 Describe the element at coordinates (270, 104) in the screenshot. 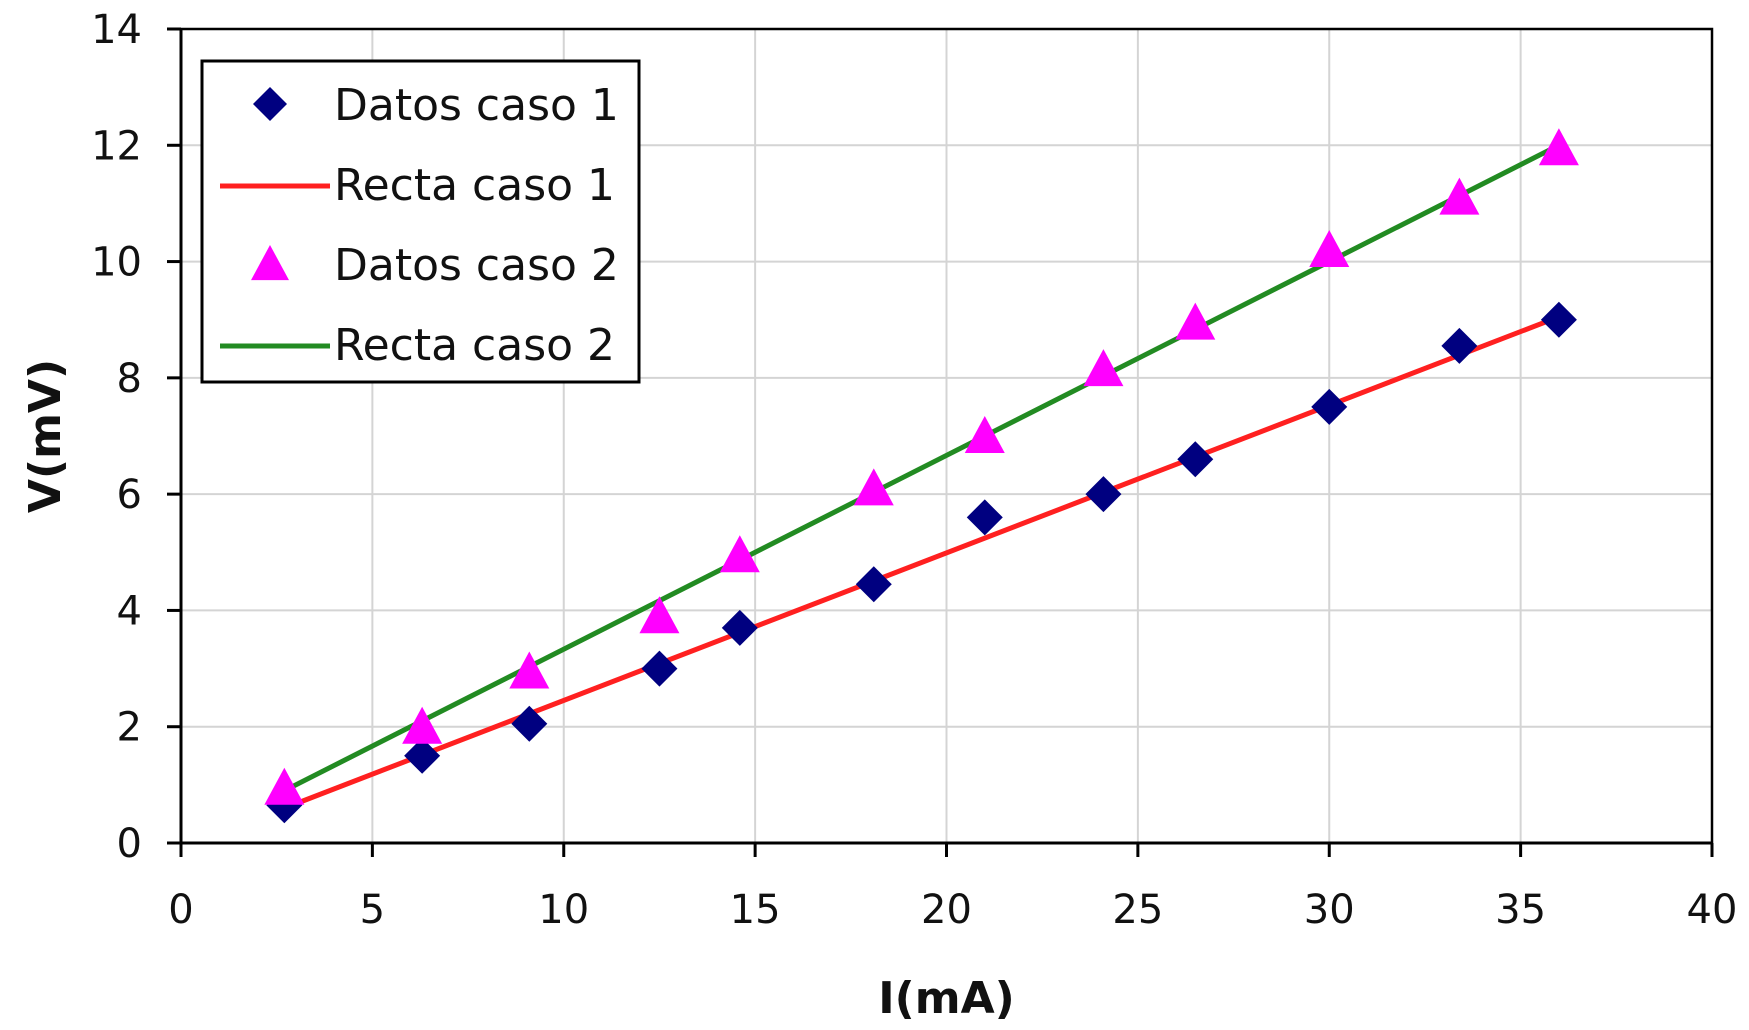

I see `legend-swatch-diamond` at that location.